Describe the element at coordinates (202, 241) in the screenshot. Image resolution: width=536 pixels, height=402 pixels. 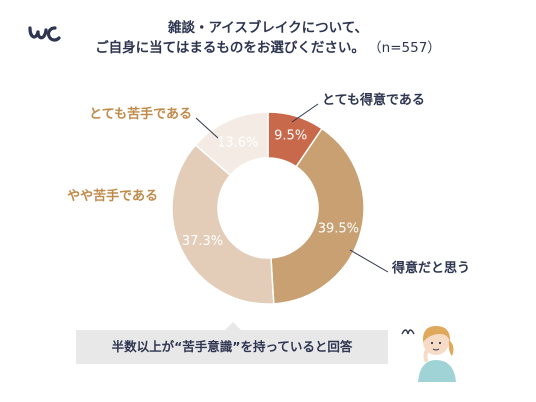
I see `slice-value-label-3: 37.3%` at that location.